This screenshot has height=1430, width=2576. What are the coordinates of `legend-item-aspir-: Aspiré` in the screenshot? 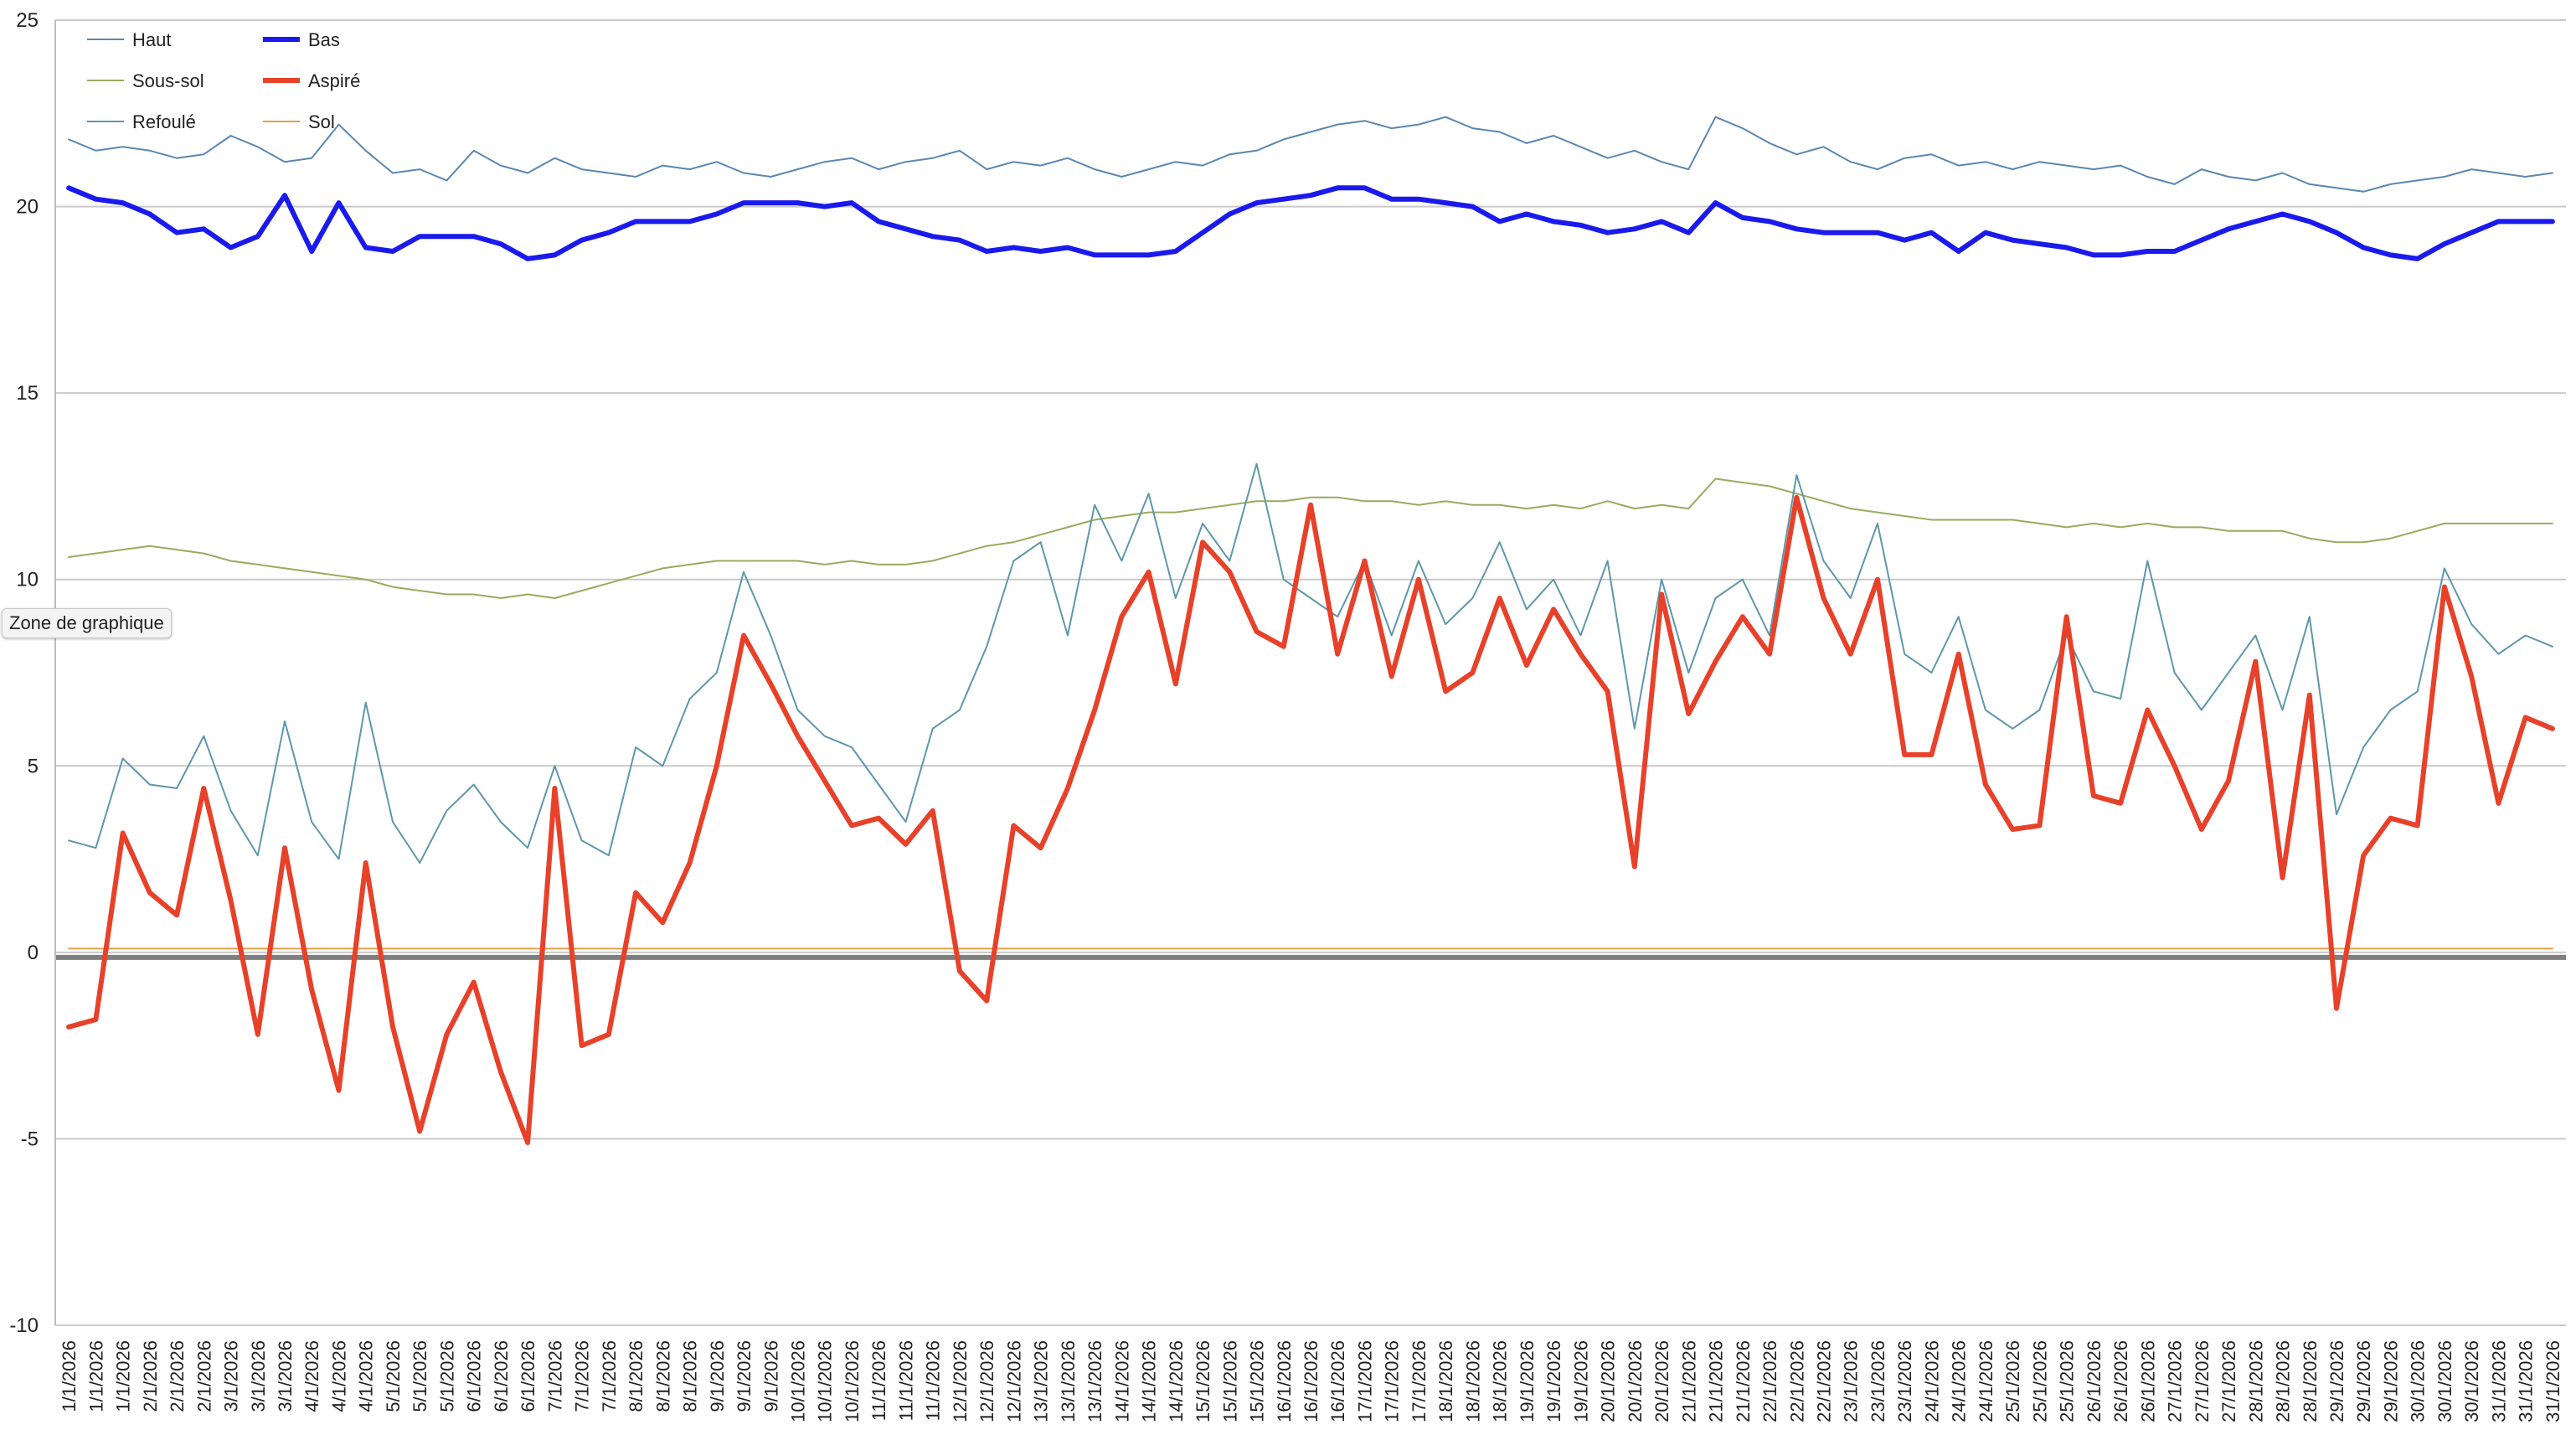 It's located at (311, 80).